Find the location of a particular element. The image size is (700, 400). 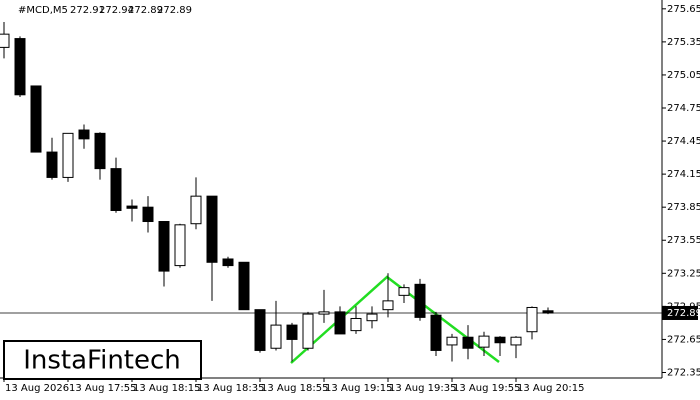

y-tick-label: 272.35 is located at coordinates (683, 372).